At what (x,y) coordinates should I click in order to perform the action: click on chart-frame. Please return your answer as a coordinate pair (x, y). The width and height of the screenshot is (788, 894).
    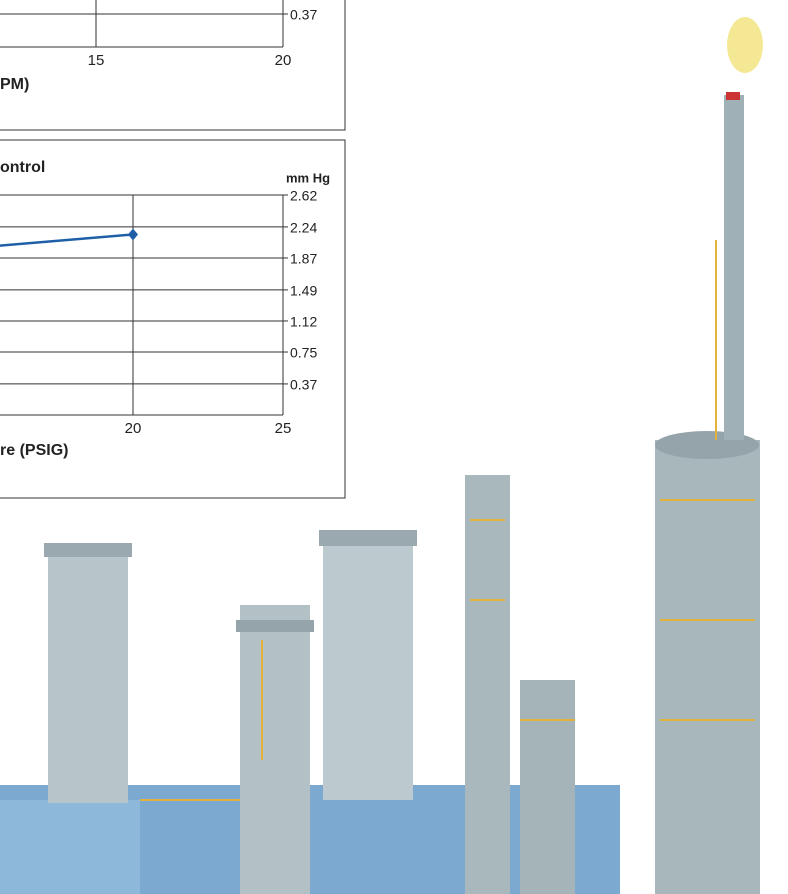
    Looking at the image, I should click on (173, 65).